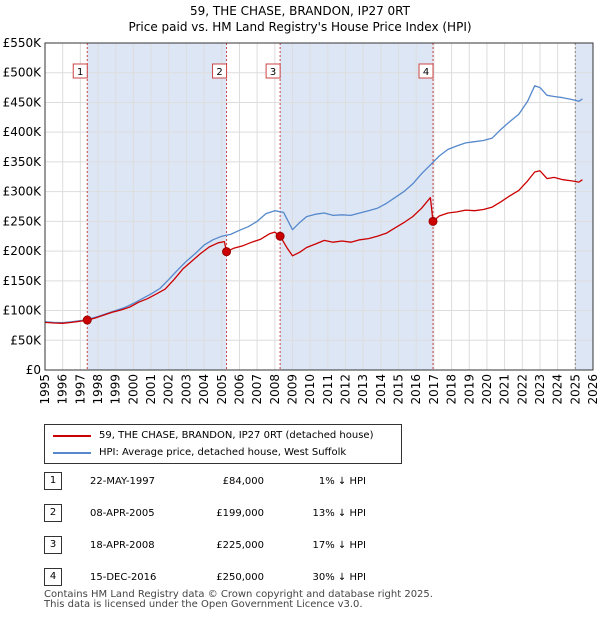  I want to click on x-tick-label: 2025, so click(575, 389).